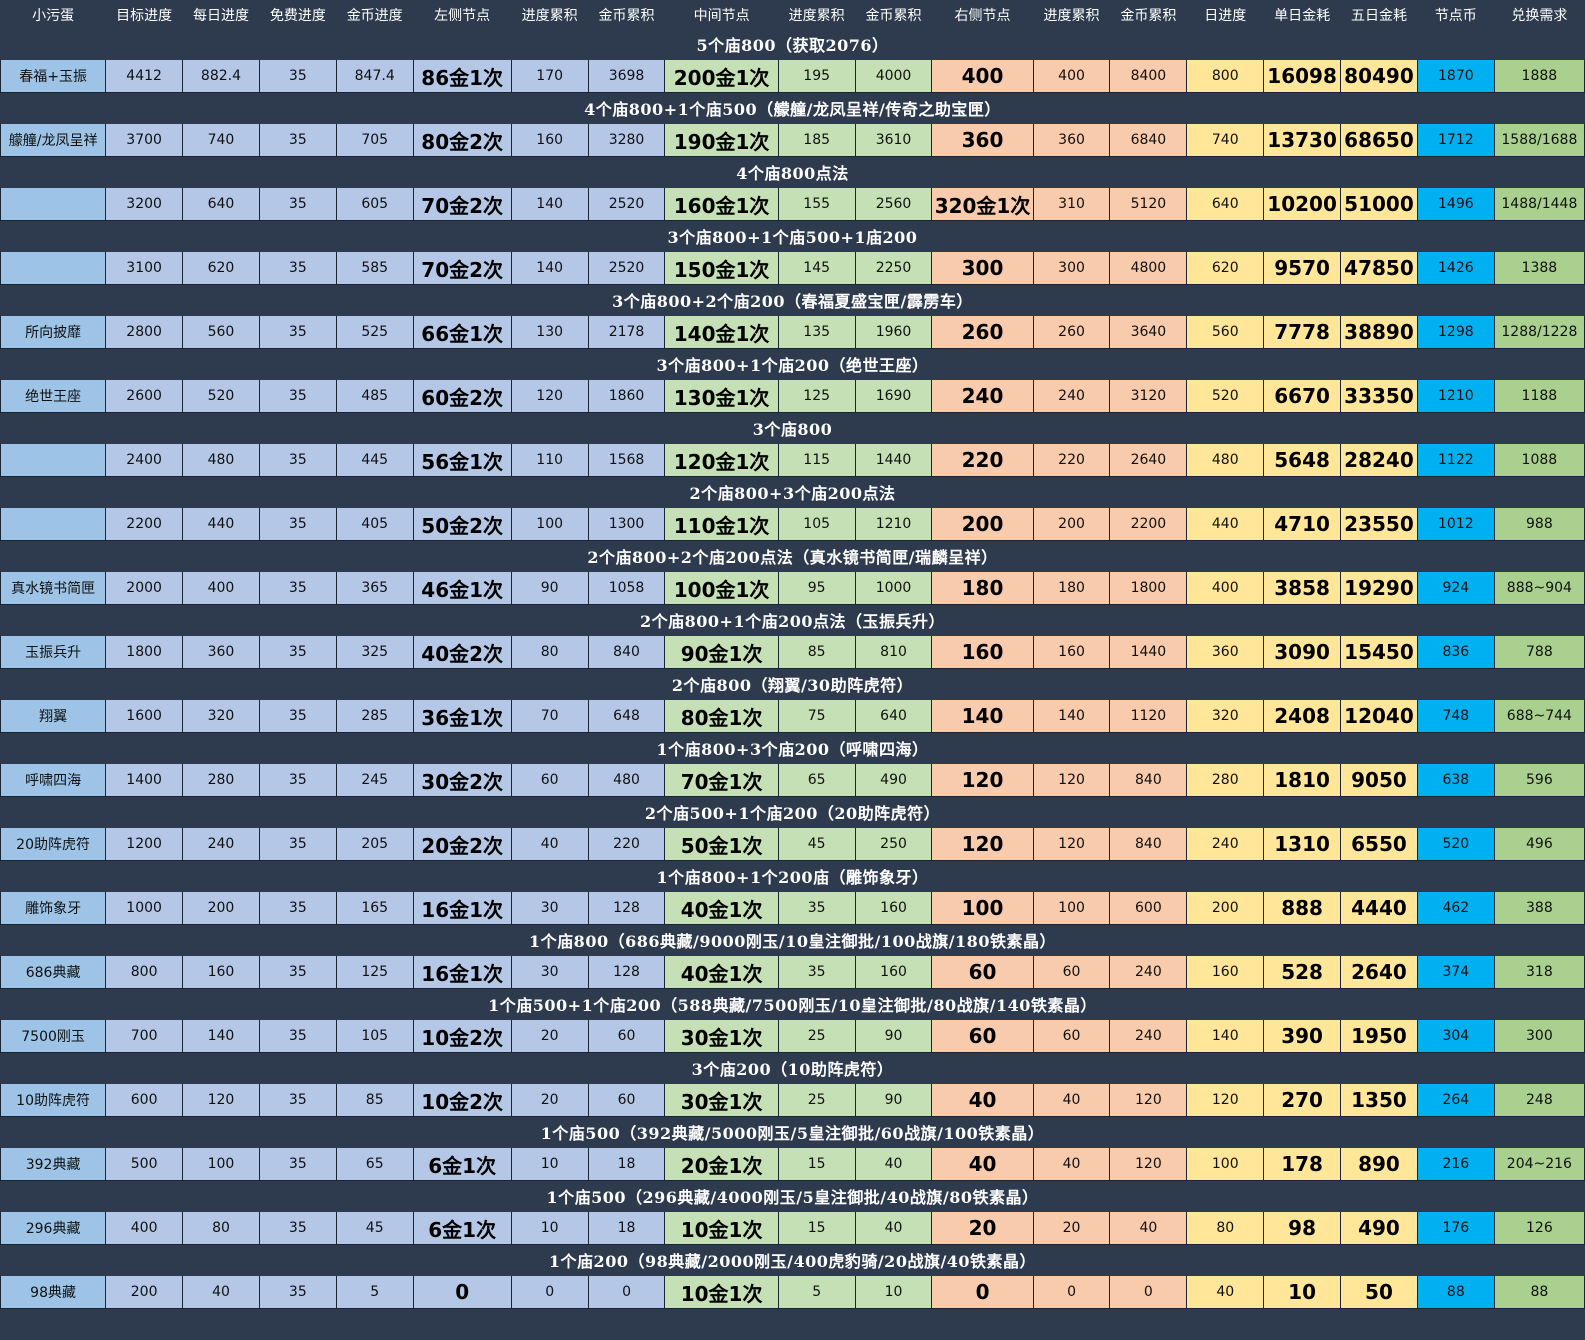 The height and width of the screenshot is (1340, 1585). What do you see at coordinates (893, 844) in the screenshot?
I see `table-cell: 250` at bounding box center [893, 844].